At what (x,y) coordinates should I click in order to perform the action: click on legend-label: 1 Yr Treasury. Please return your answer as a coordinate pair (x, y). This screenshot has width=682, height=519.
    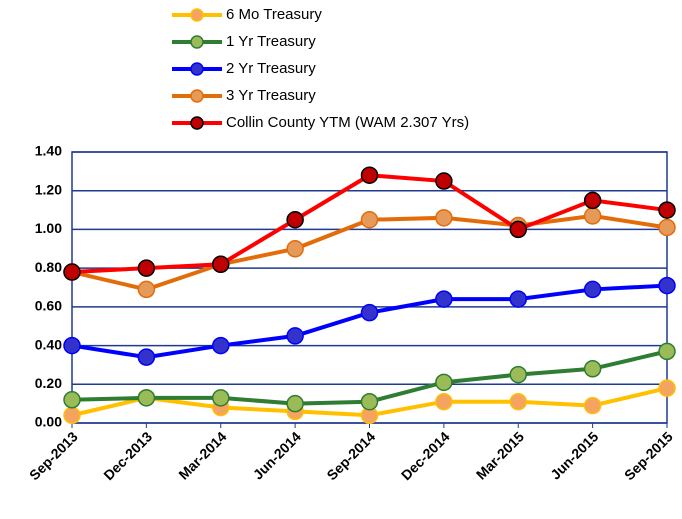
    Looking at the image, I should click on (271, 41).